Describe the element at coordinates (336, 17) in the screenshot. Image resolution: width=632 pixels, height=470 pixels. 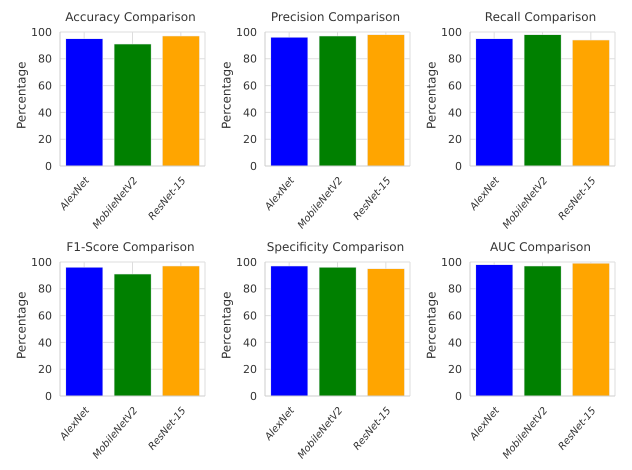
I see `chart-title: Precision Comparison` at that location.